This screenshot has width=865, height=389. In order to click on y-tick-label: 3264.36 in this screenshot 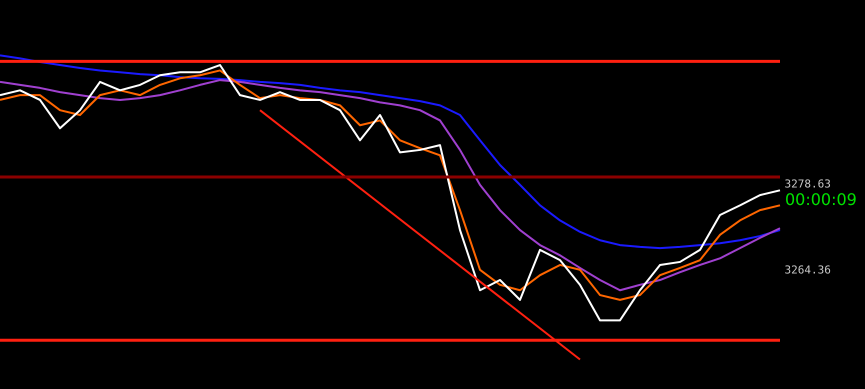, I will do `click(807, 270)`.